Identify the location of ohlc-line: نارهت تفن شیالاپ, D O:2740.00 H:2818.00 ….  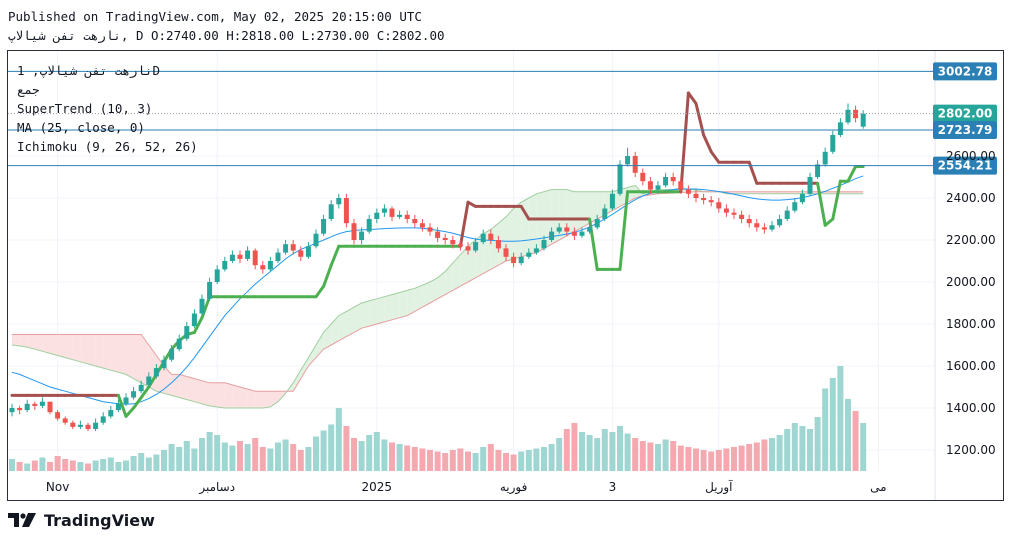
(226, 35).